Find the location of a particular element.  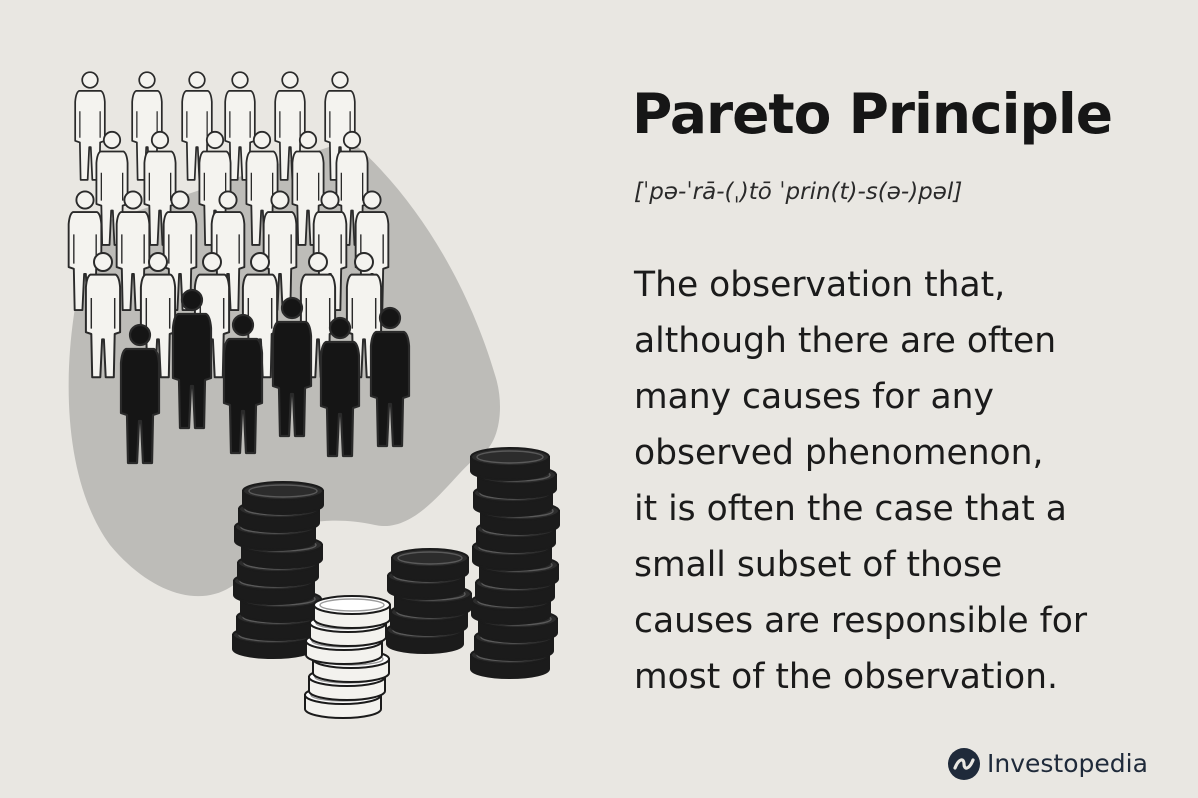

investopedia-brand: Investopedia is located at coordinates (1047, 764).